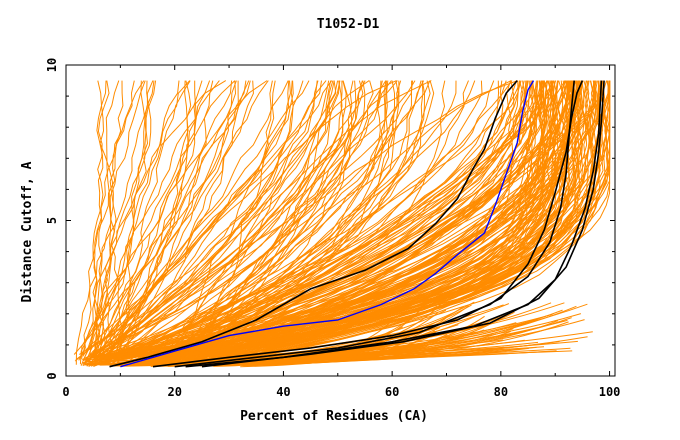  I want to click on x-tick-label: 20, so click(174, 392).